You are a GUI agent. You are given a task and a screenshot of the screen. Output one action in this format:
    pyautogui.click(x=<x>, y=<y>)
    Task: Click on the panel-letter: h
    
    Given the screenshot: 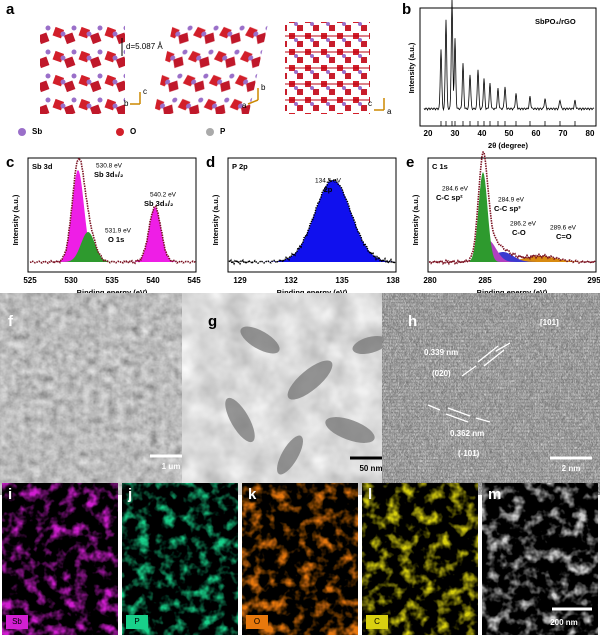 What is the action you would take?
    pyautogui.click(x=412, y=321)
    